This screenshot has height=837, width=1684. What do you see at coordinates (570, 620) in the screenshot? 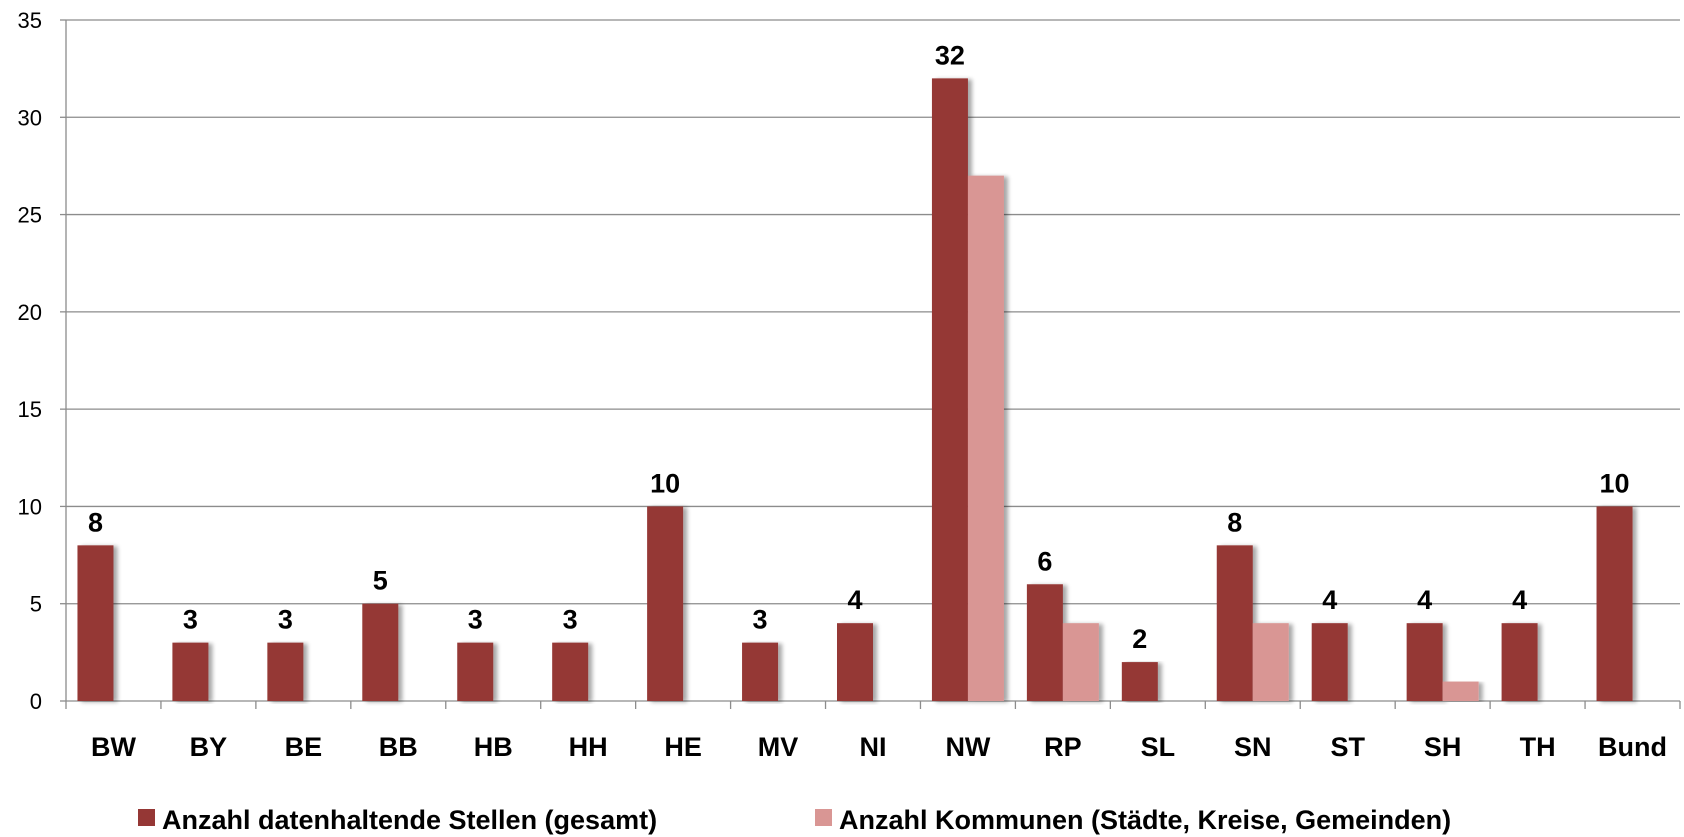
I see `data-label-hh: 3` at bounding box center [570, 620].